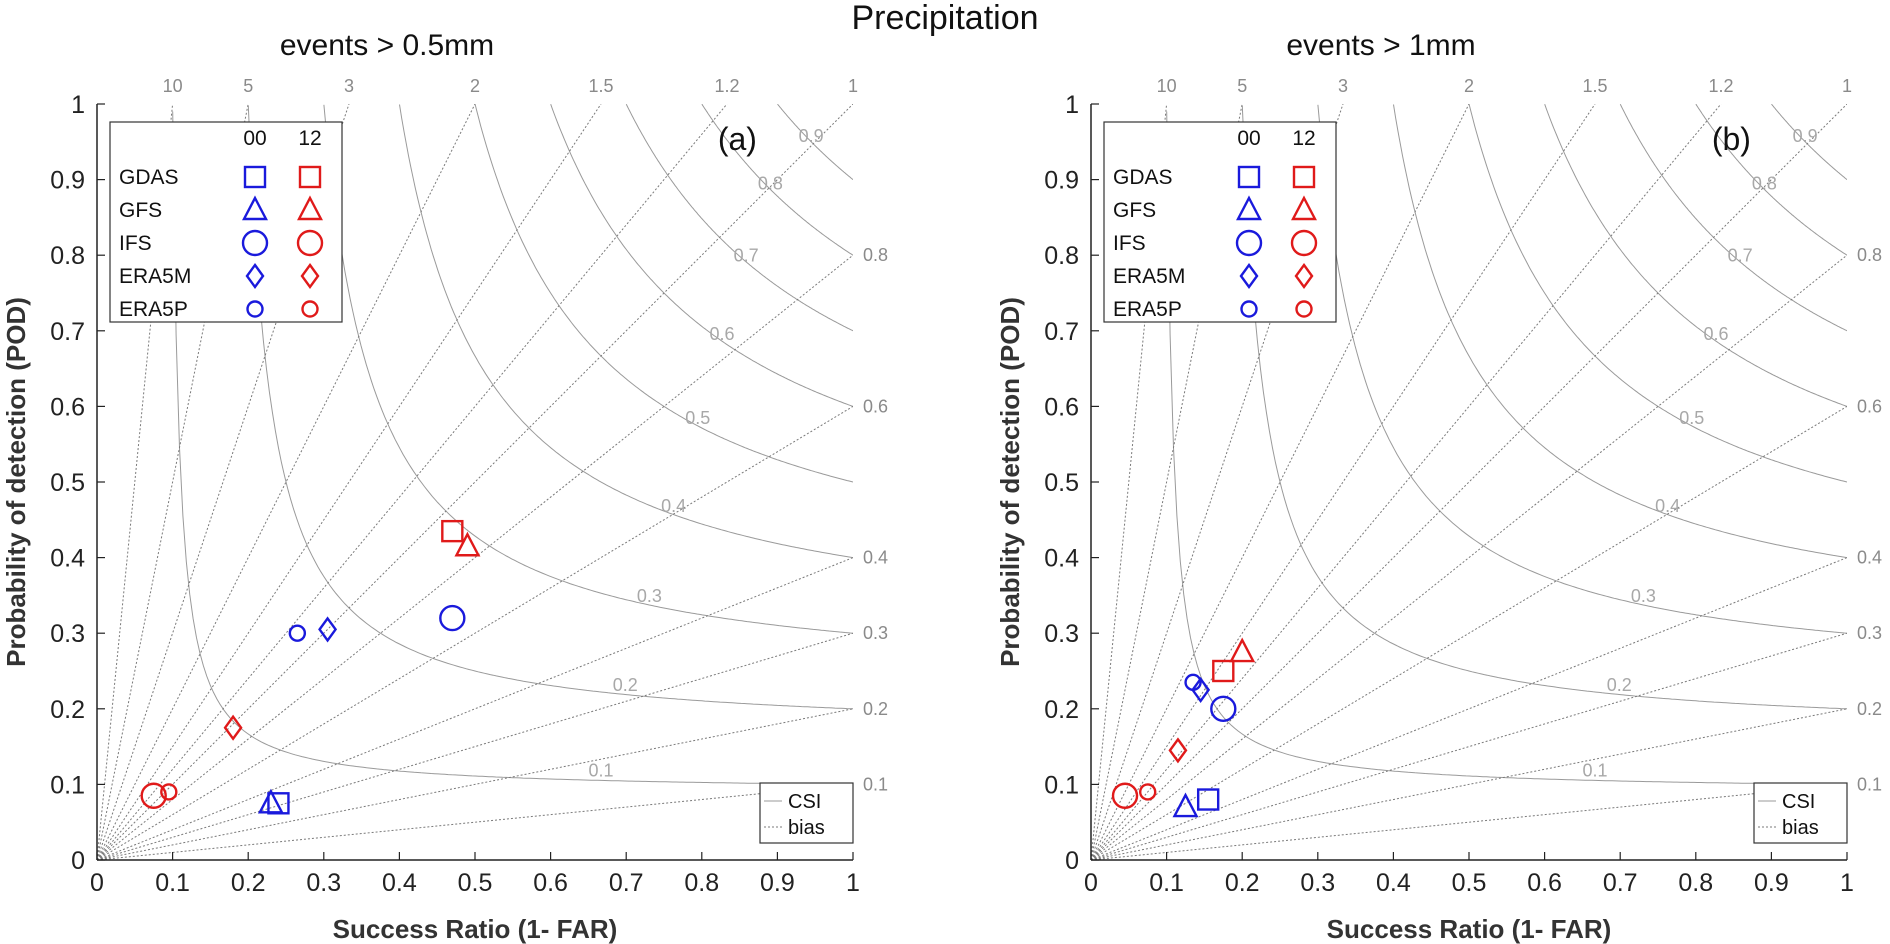  What do you see at coordinates (1061, 256) in the screenshot?
I see `y-tick-label: 0.8` at bounding box center [1061, 256].